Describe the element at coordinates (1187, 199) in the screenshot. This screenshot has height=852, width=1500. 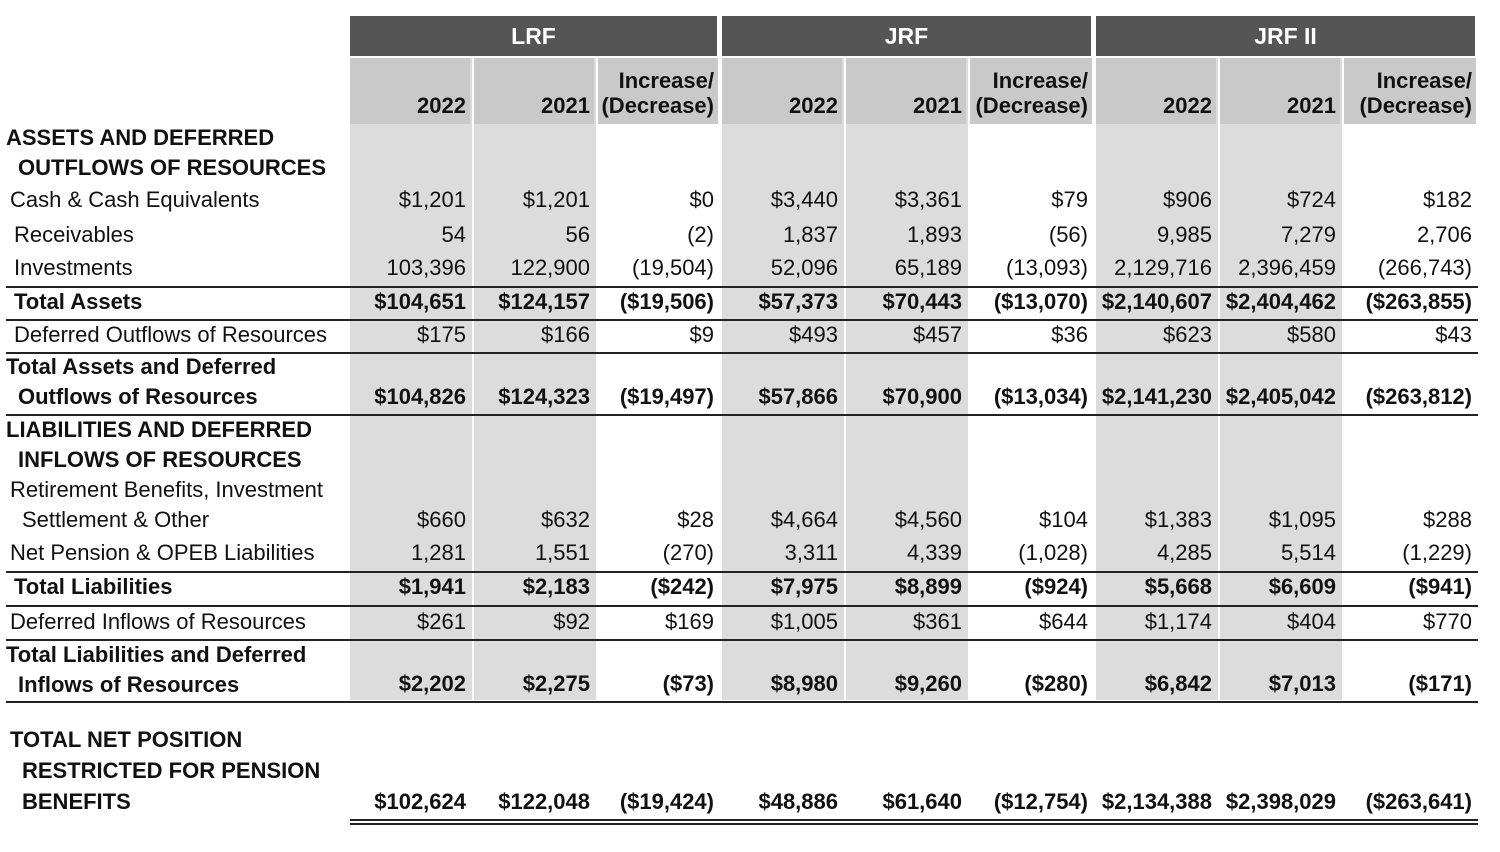
I see `table-cell-value: $906` at that location.